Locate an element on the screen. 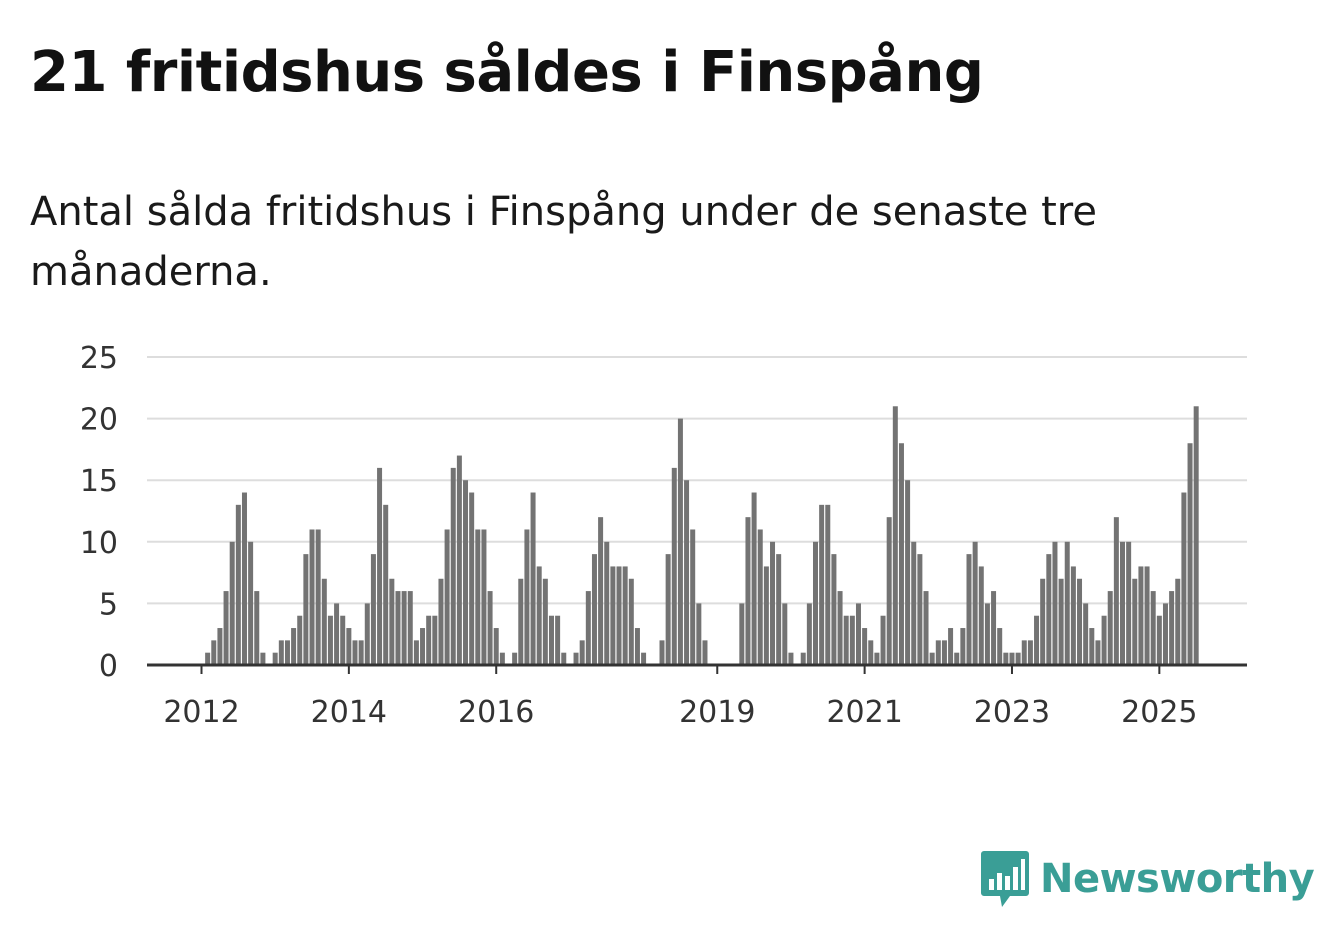  x-tick-label: 2012 is located at coordinates (201, 712).